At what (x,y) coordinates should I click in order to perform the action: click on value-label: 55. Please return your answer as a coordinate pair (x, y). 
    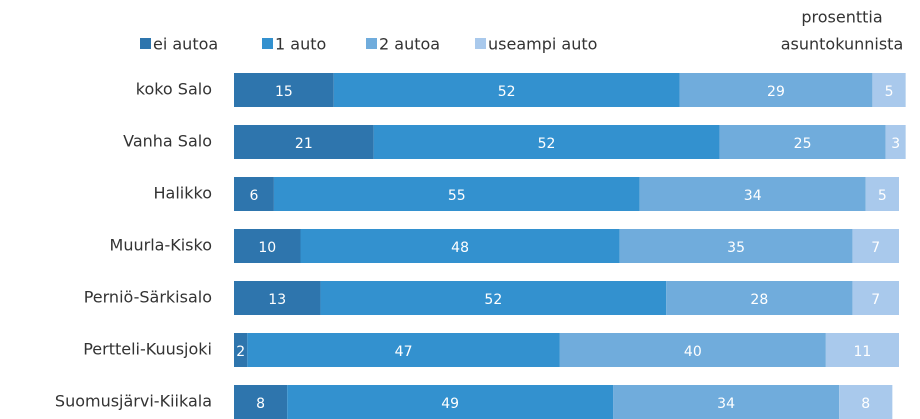
    Looking at the image, I should click on (457, 196).